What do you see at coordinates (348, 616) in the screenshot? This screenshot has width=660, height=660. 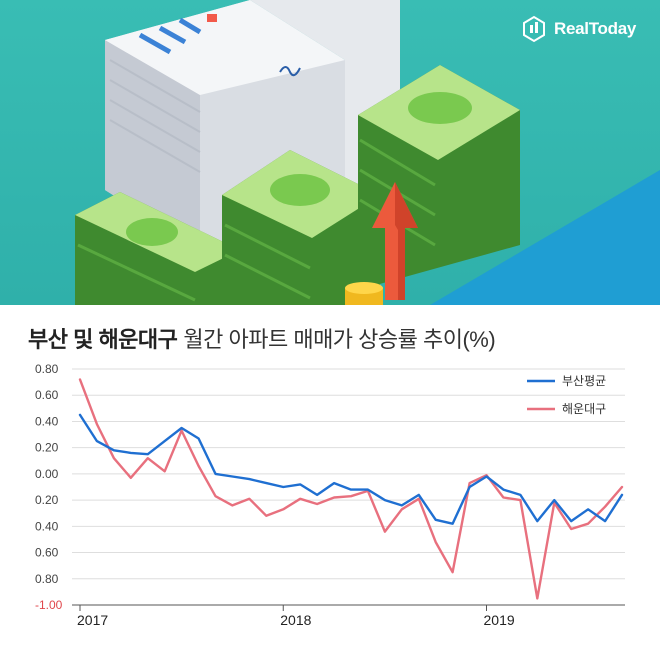 I see `x-axis: 2017 2018 2019` at bounding box center [348, 616].